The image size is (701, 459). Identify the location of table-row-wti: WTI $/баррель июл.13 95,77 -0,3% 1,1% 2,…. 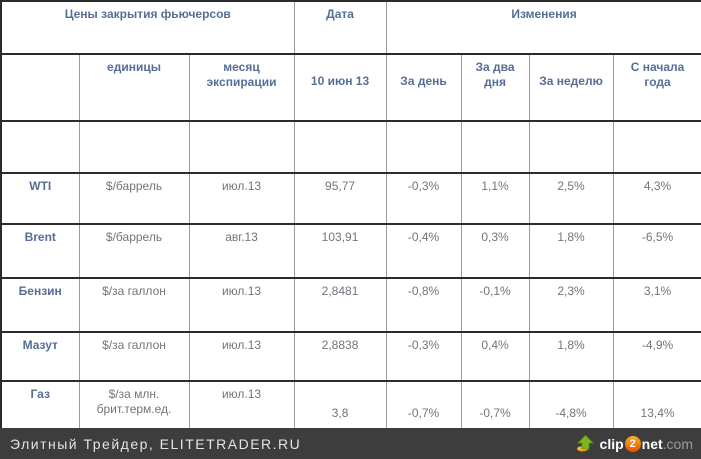
(351, 199).